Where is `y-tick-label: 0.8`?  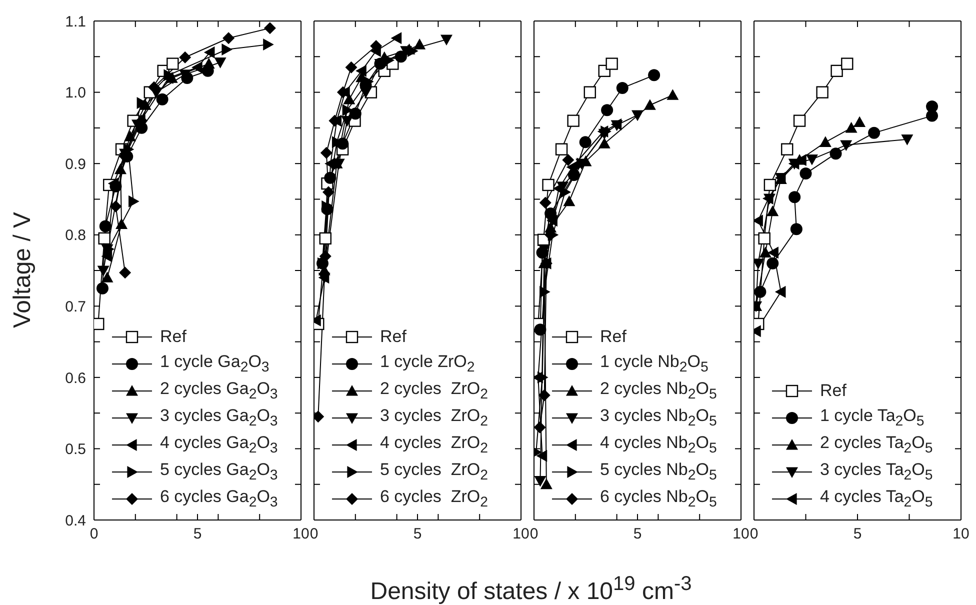 y-tick-label: 0.8 is located at coordinates (75, 235).